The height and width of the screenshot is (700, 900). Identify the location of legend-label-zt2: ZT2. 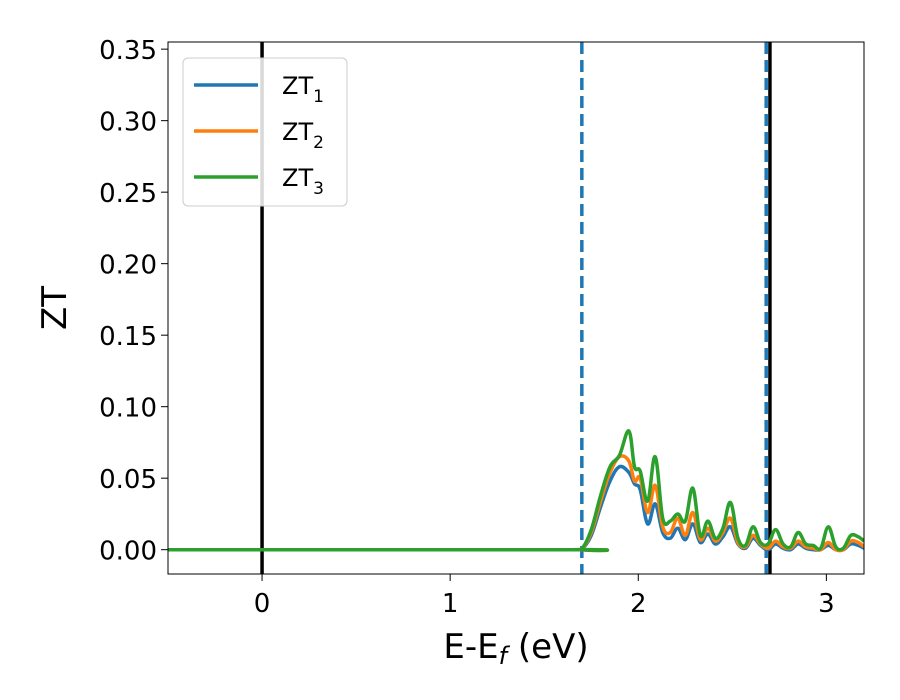
(303, 135).